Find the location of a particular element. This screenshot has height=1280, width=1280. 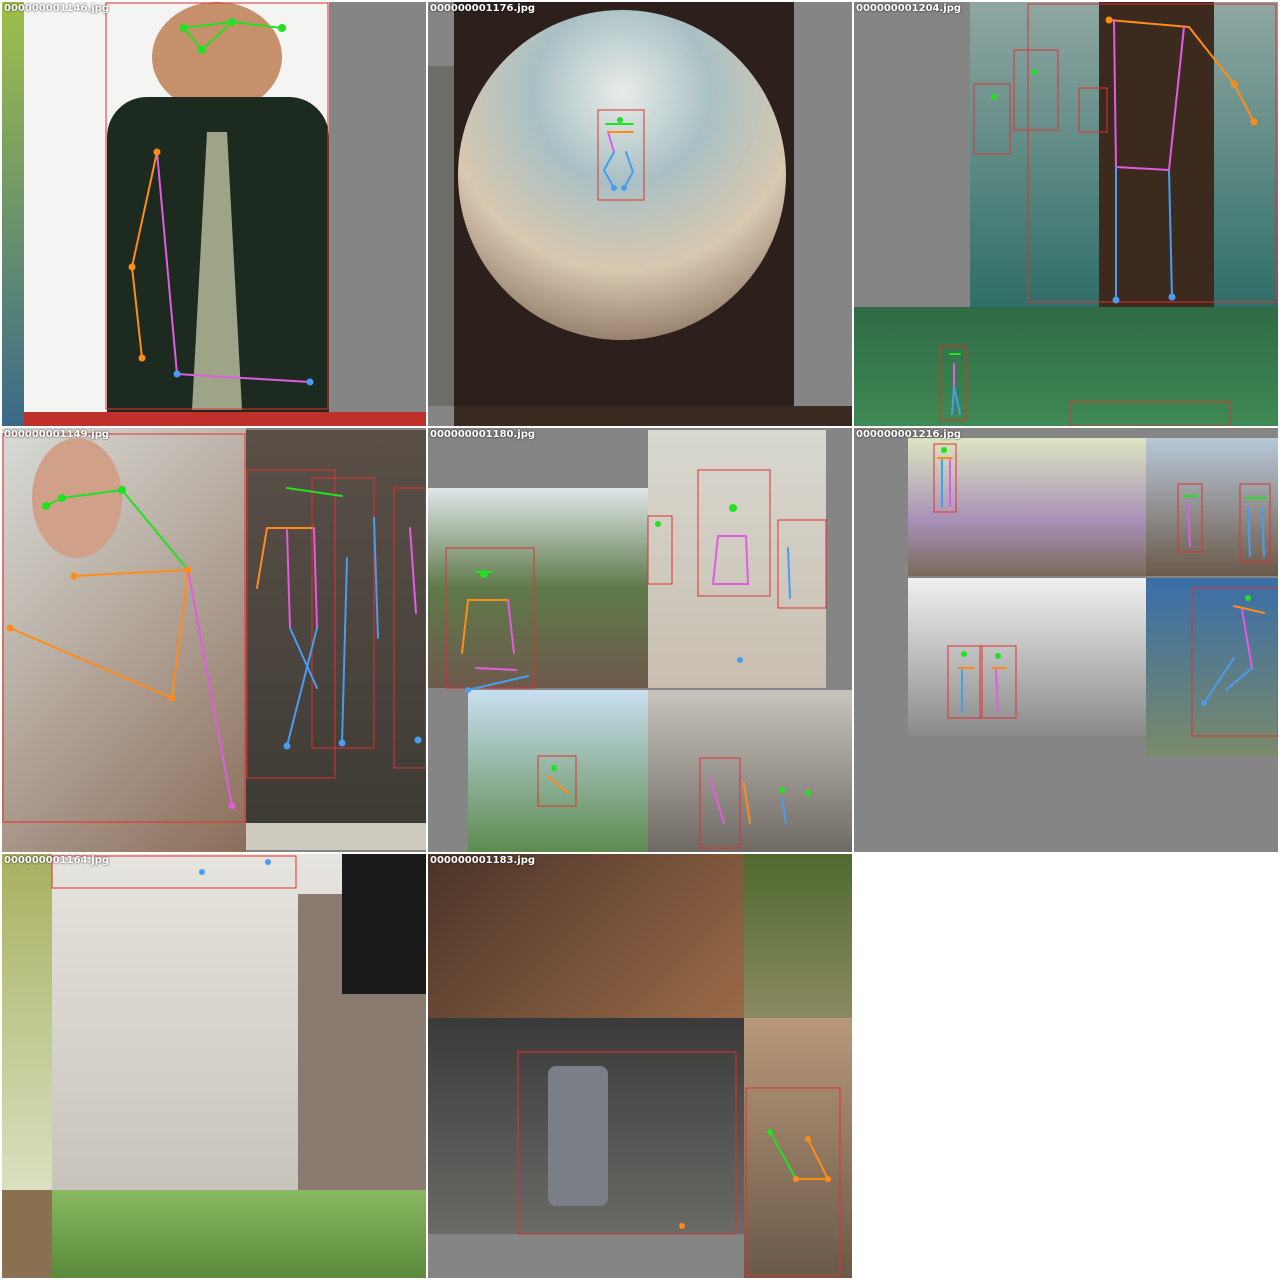

empty-cell is located at coordinates (1066, 1066).